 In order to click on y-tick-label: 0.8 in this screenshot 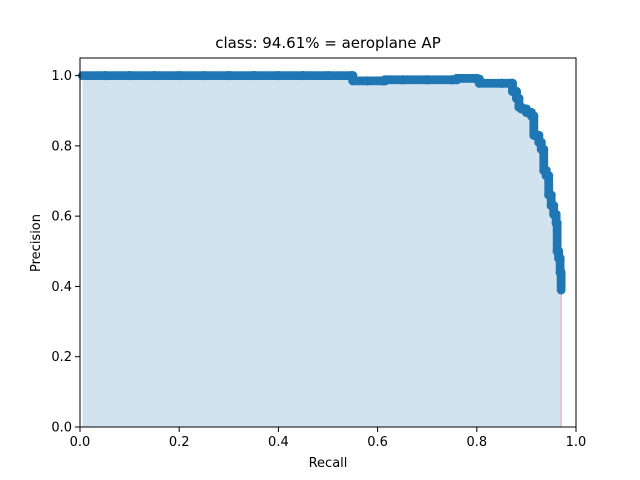, I will do `click(61, 146)`.